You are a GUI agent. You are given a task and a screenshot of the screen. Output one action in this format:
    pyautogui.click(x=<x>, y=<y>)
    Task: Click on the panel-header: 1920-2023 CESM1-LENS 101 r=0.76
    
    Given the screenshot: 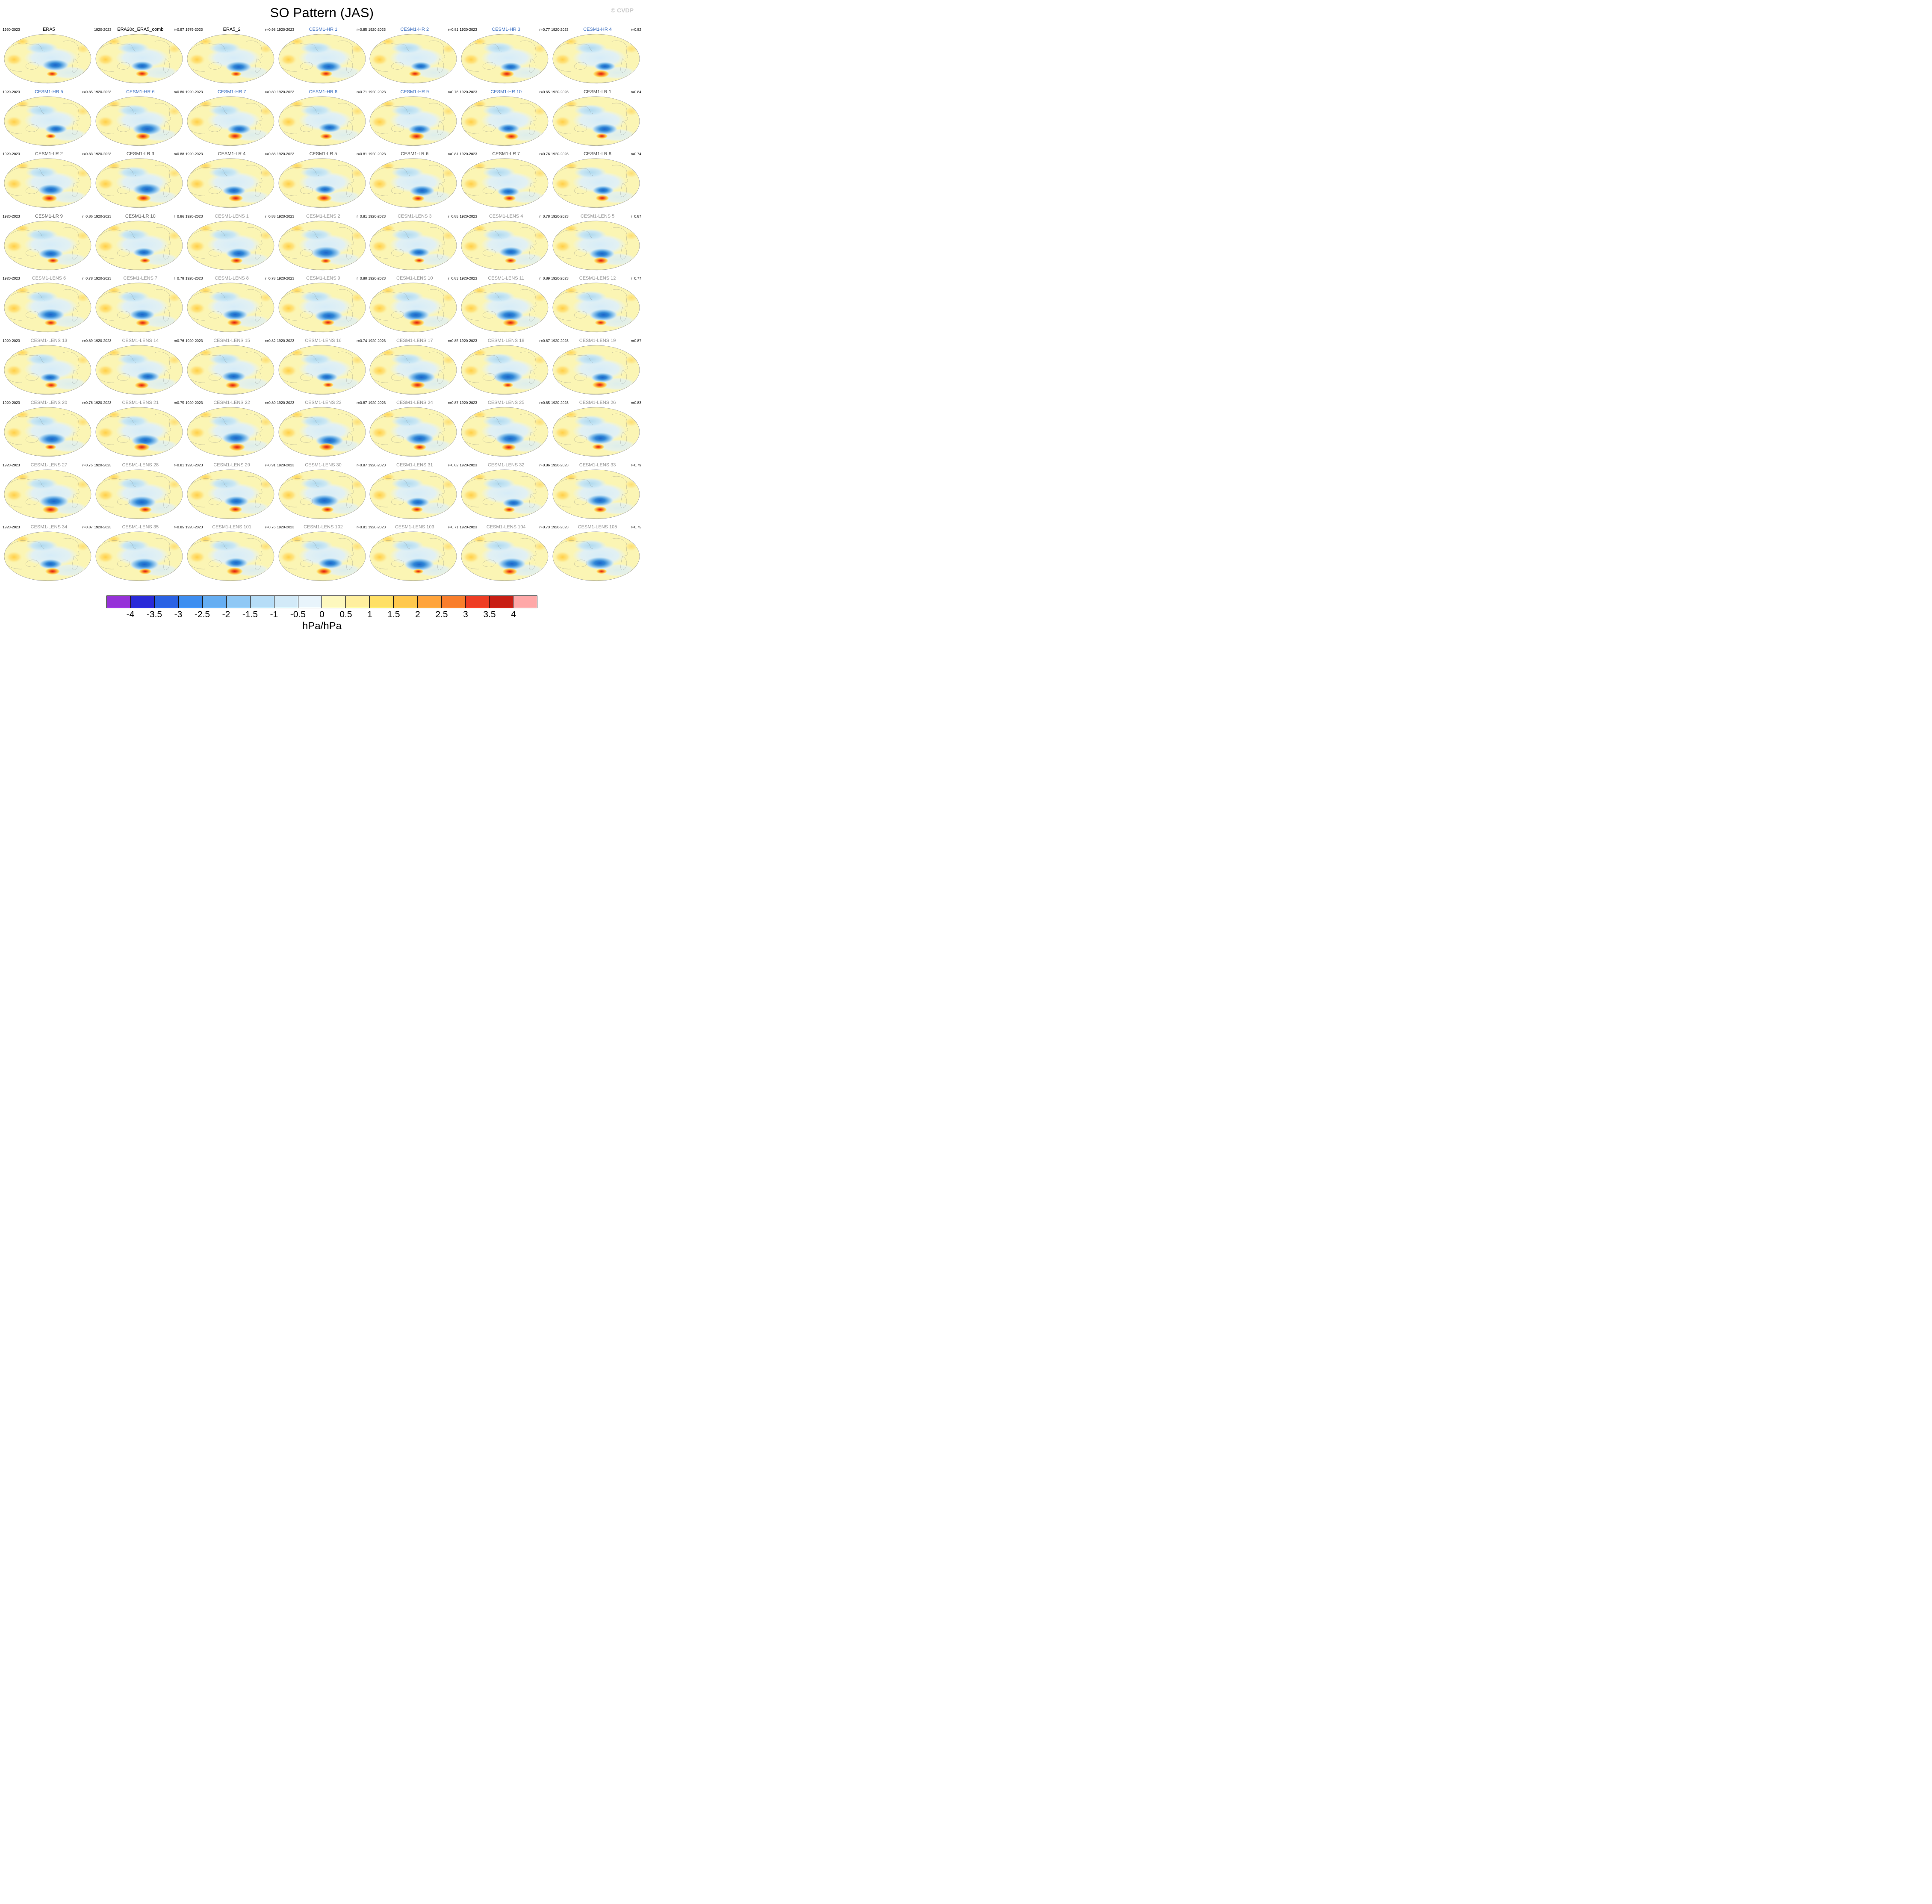 What is the action you would take?
    pyautogui.click(x=231, y=528)
    